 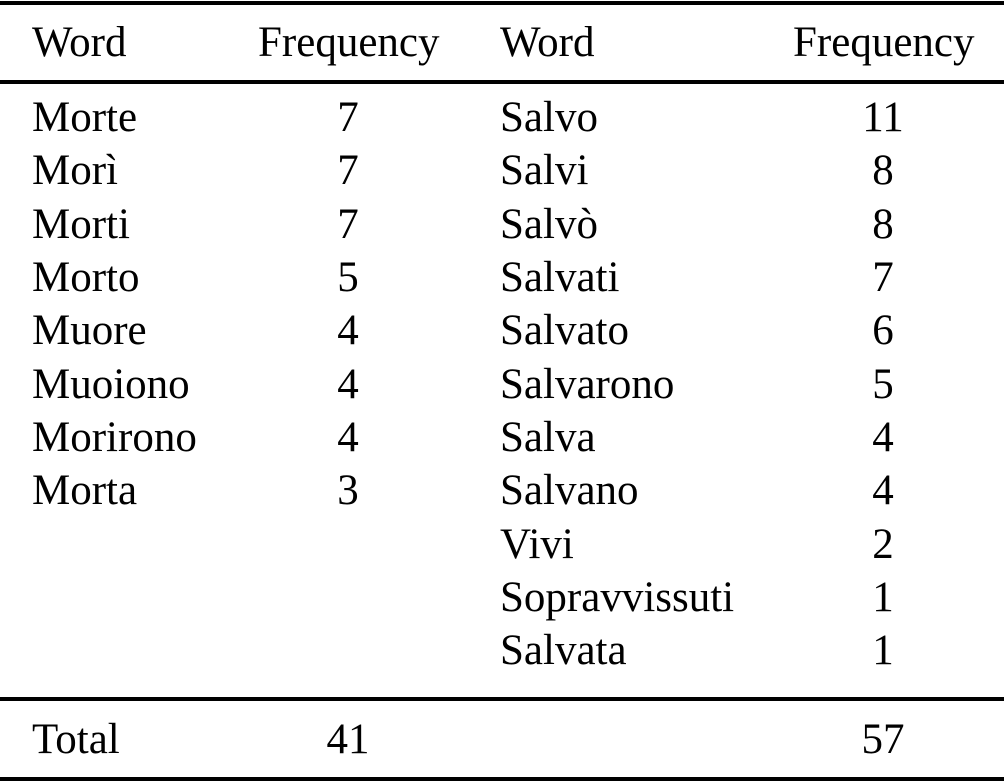 What do you see at coordinates (548, 437) in the screenshot?
I see `word-cell: Salva` at bounding box center [548, 437].